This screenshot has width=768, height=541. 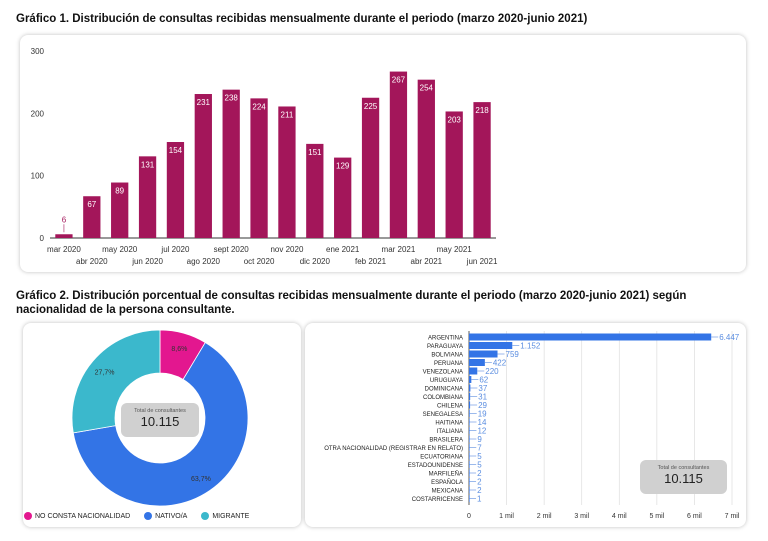 What do you see at coordinates (38, 113) in the screenshot?
I see `y-tick-label: 200` at bounding box center [38, 113].